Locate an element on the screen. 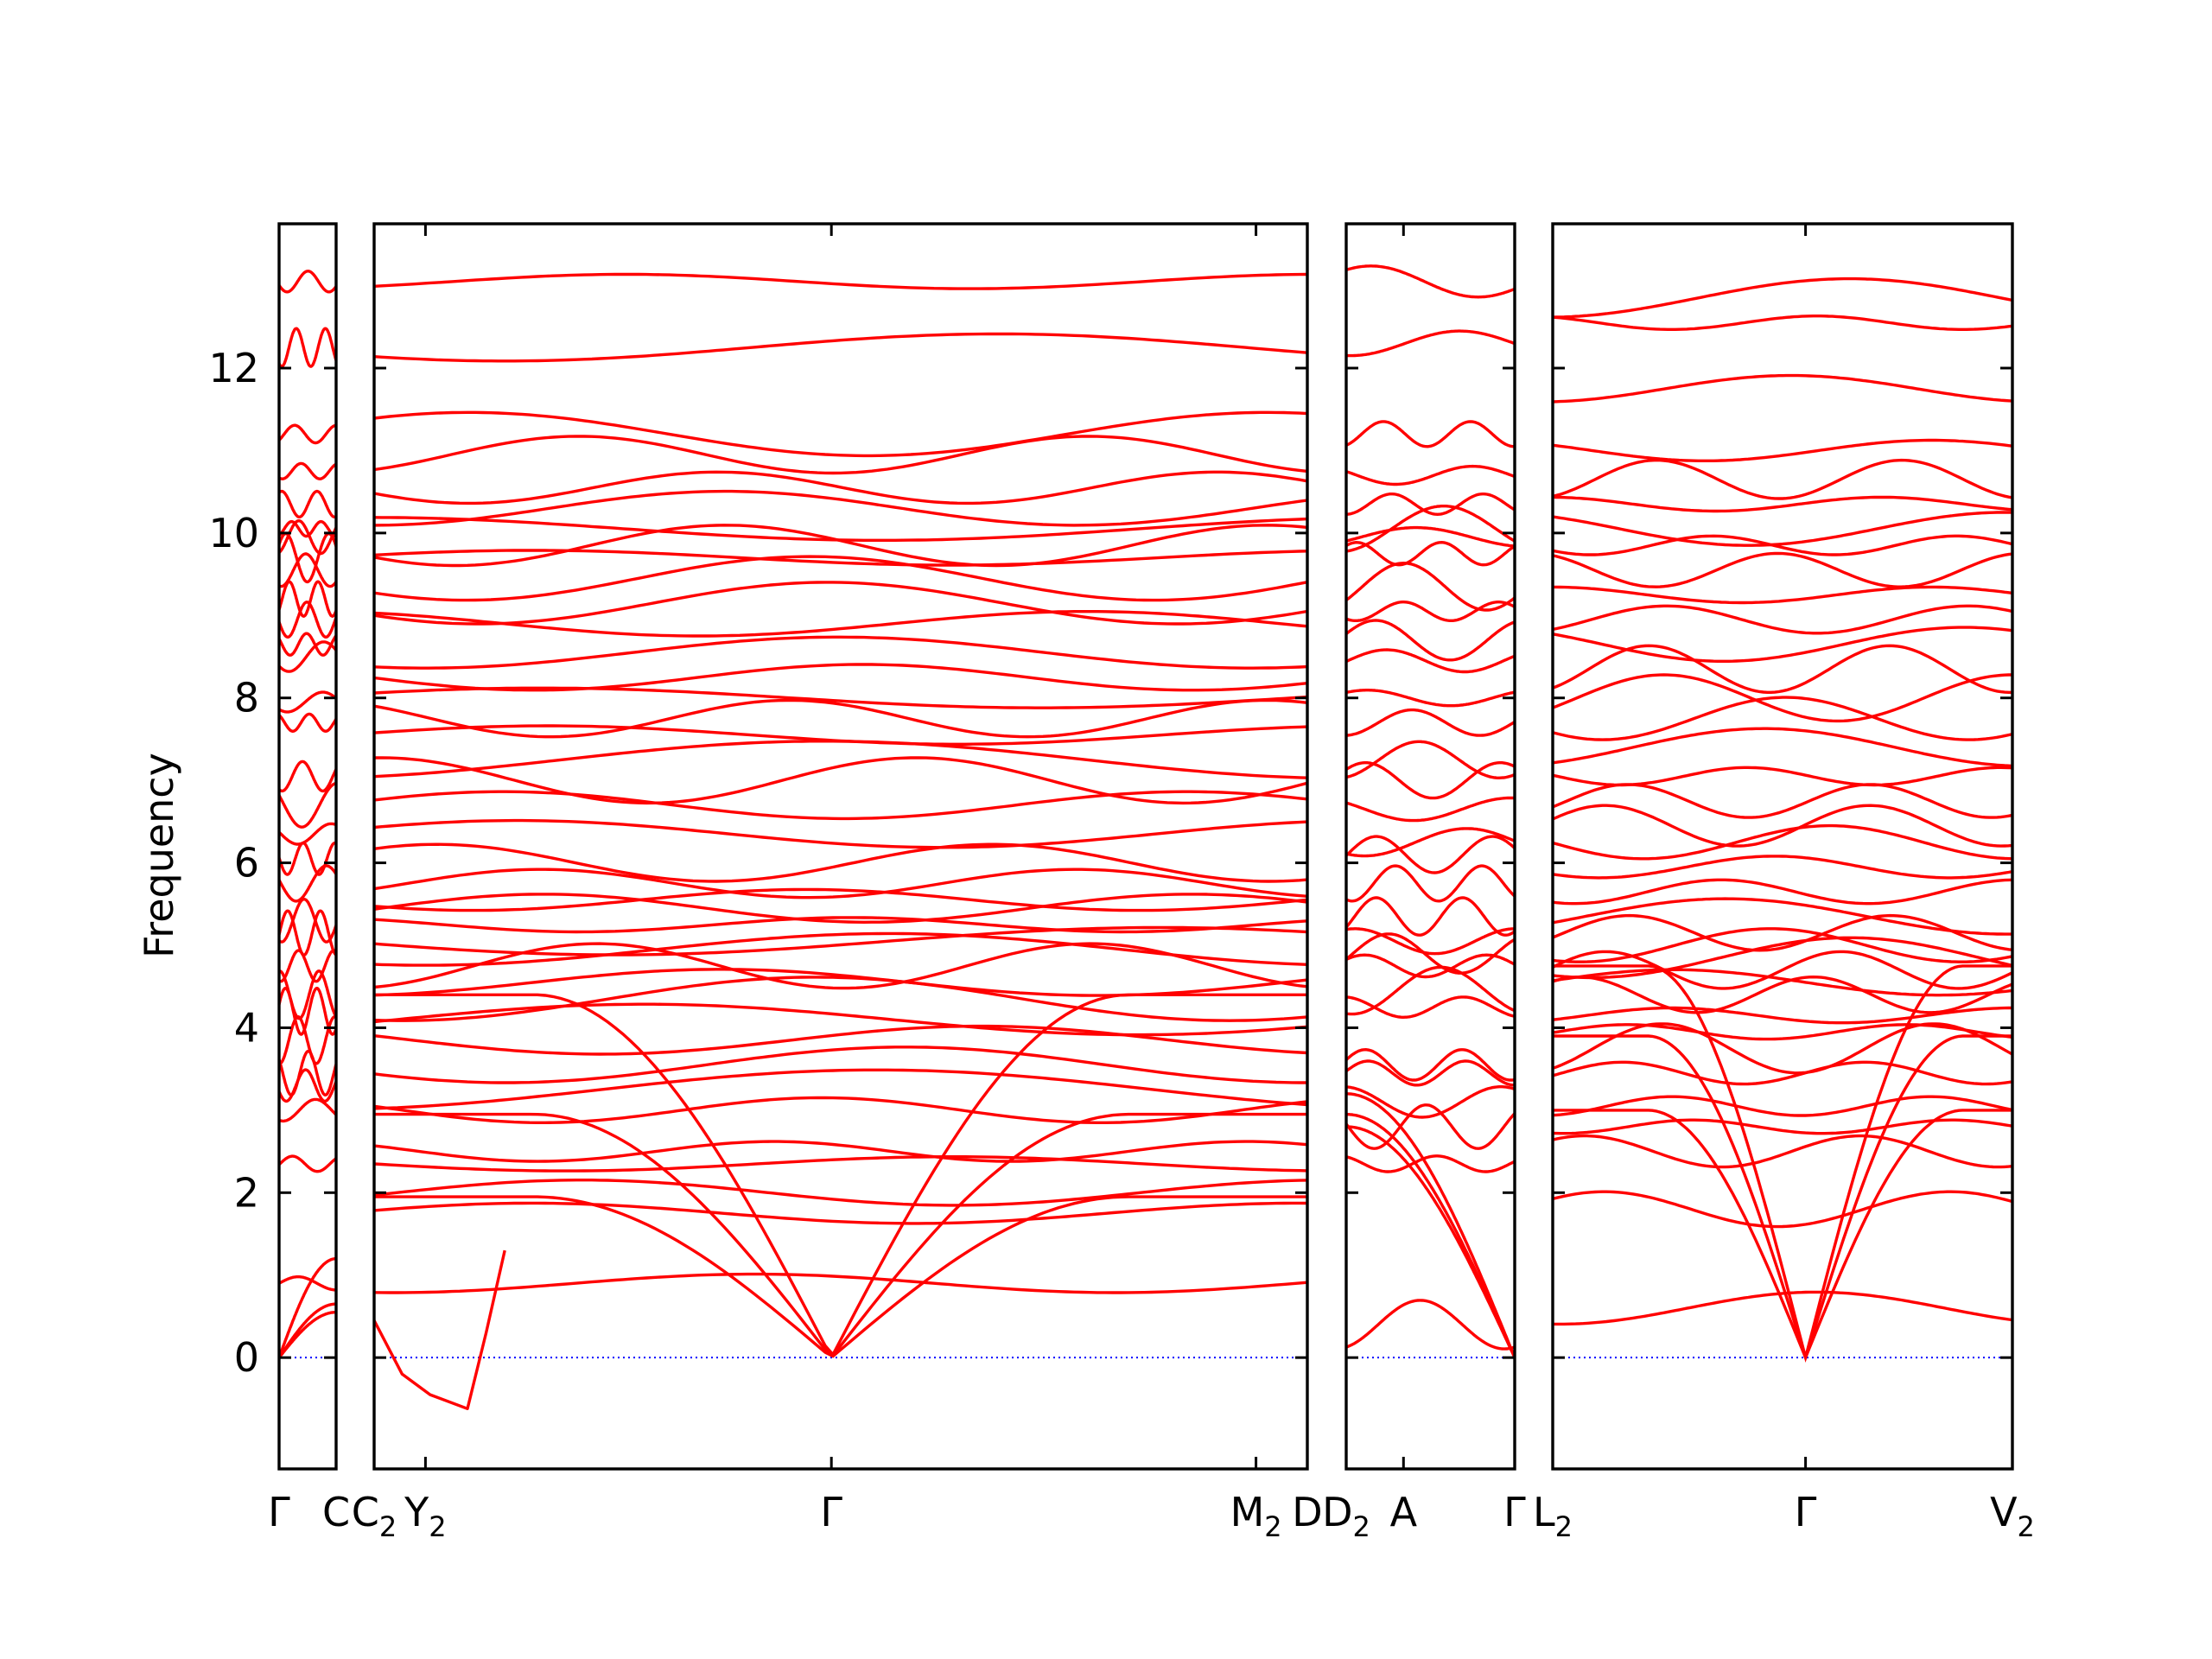 The width and height of the screenshot is (2212, 1659). y-axis-label: Frequency is located at coordinates (159, 855).